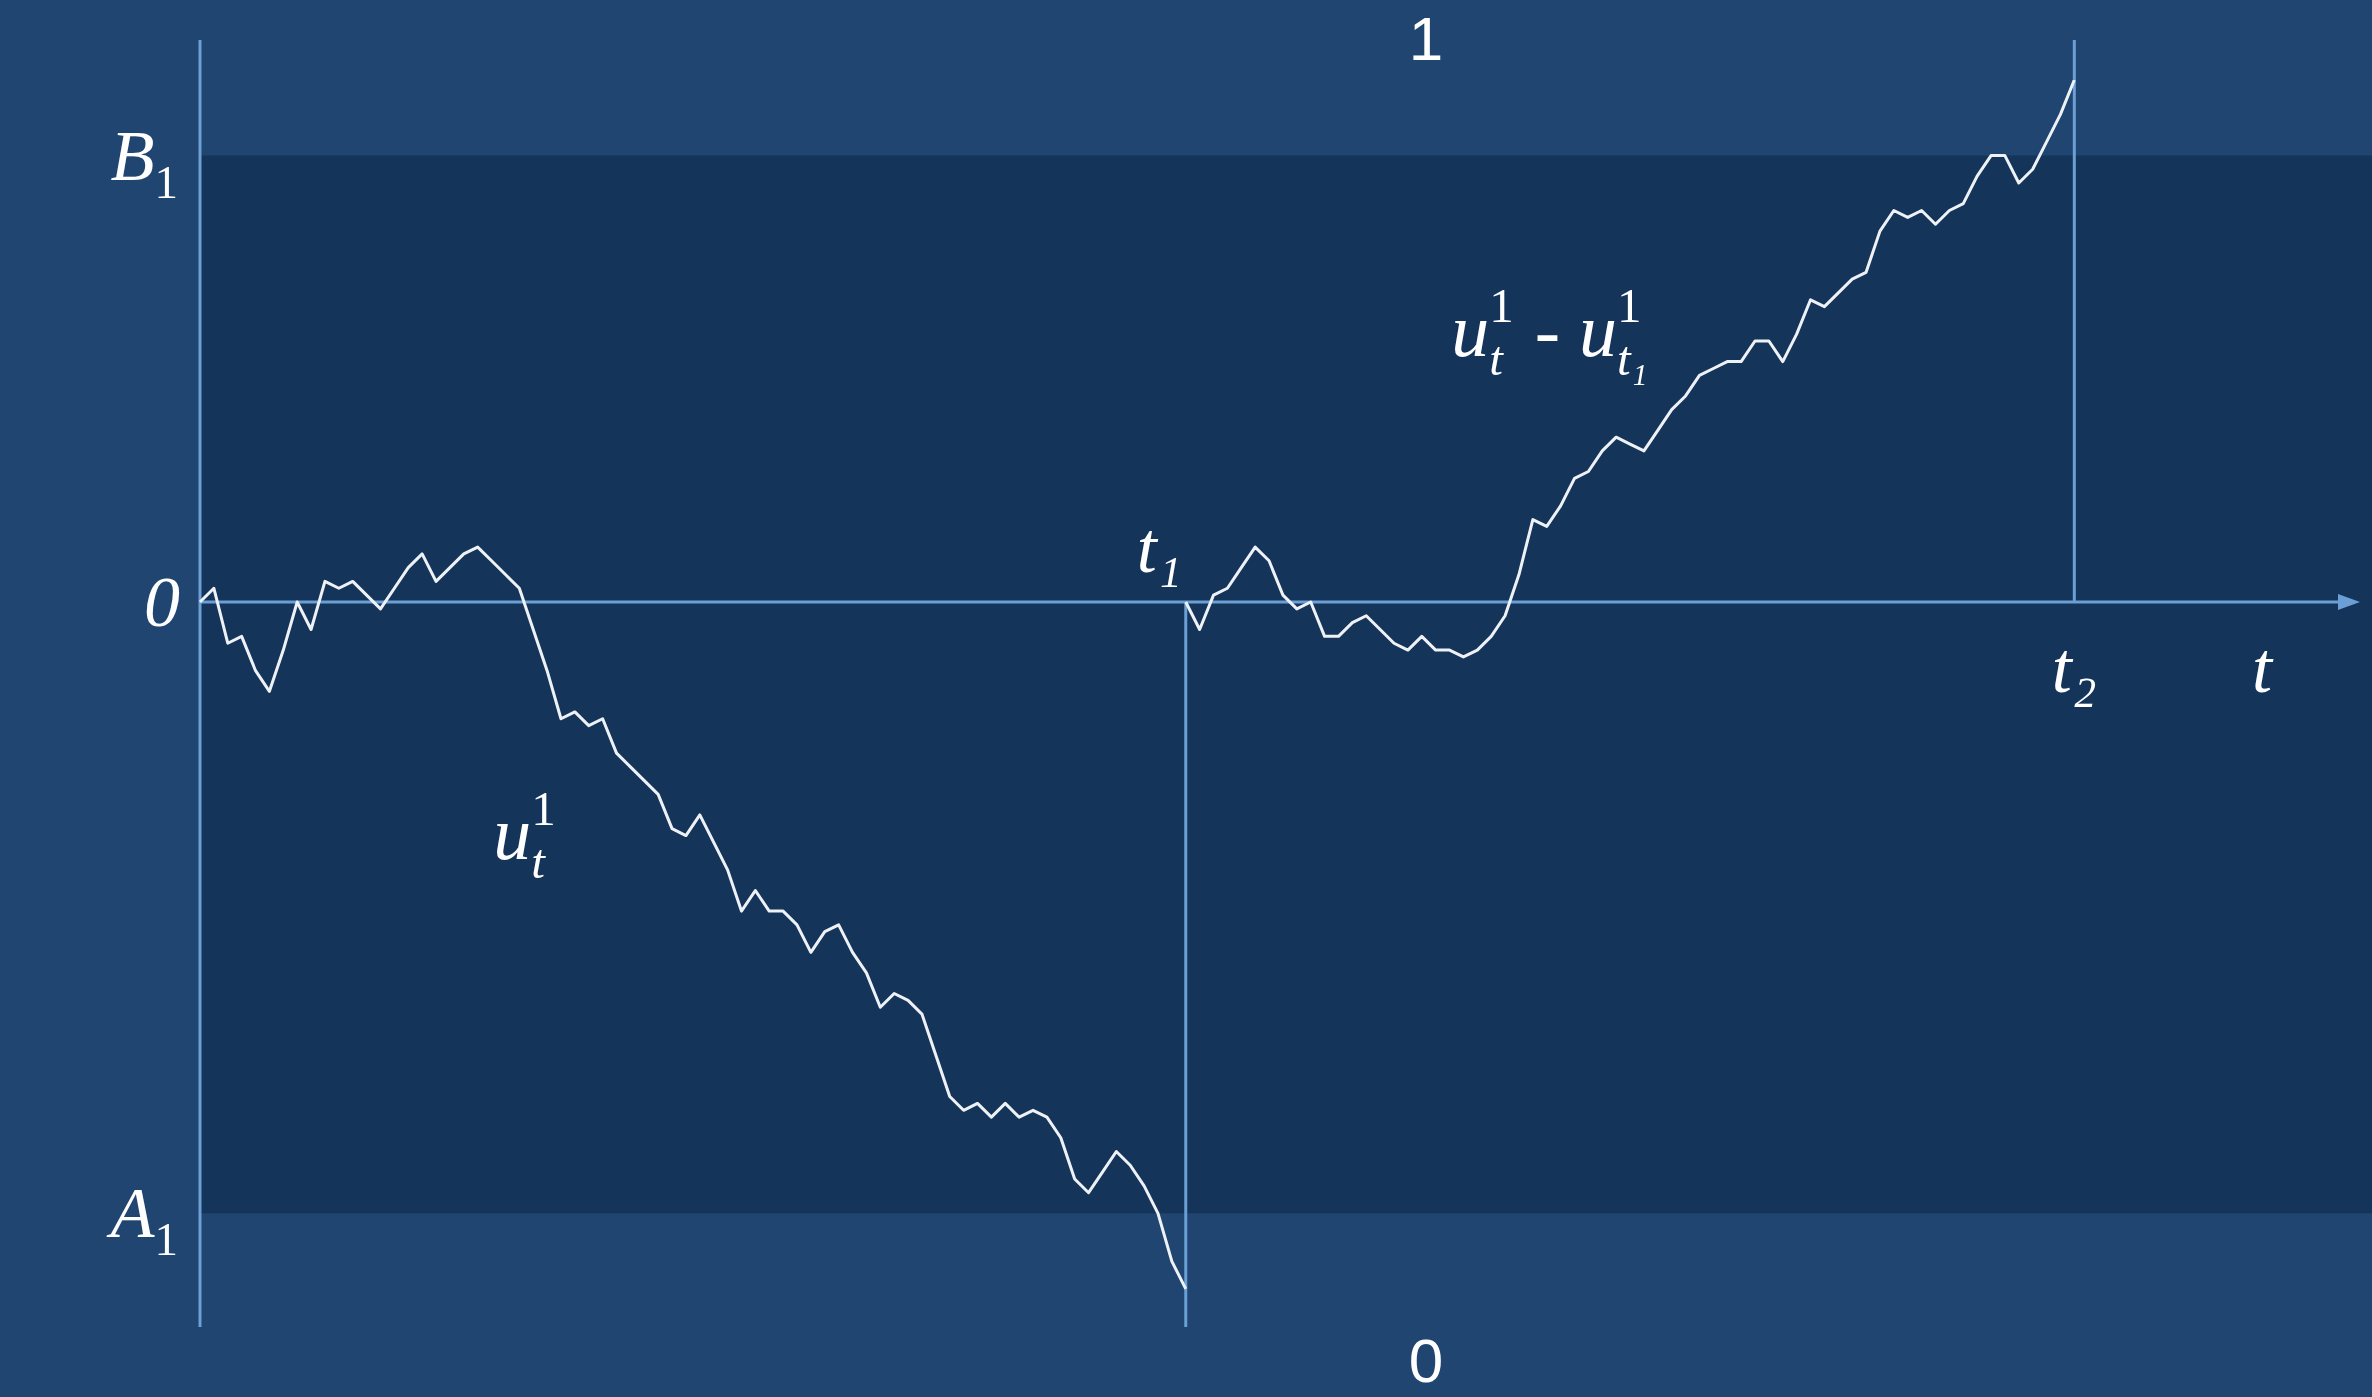  What do you see at coordinates (1426, 38) in the screenshot?
I see `text: 1` at bounding box center [1426, 38].